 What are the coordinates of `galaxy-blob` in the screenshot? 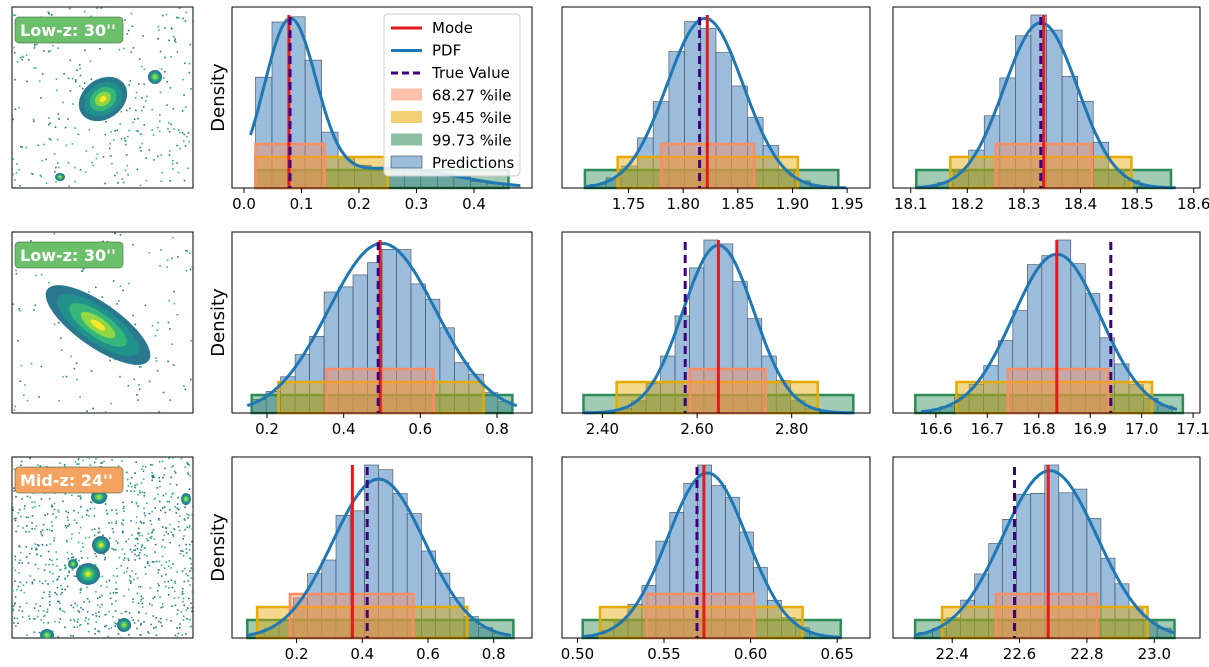 It's located at (60, 177).